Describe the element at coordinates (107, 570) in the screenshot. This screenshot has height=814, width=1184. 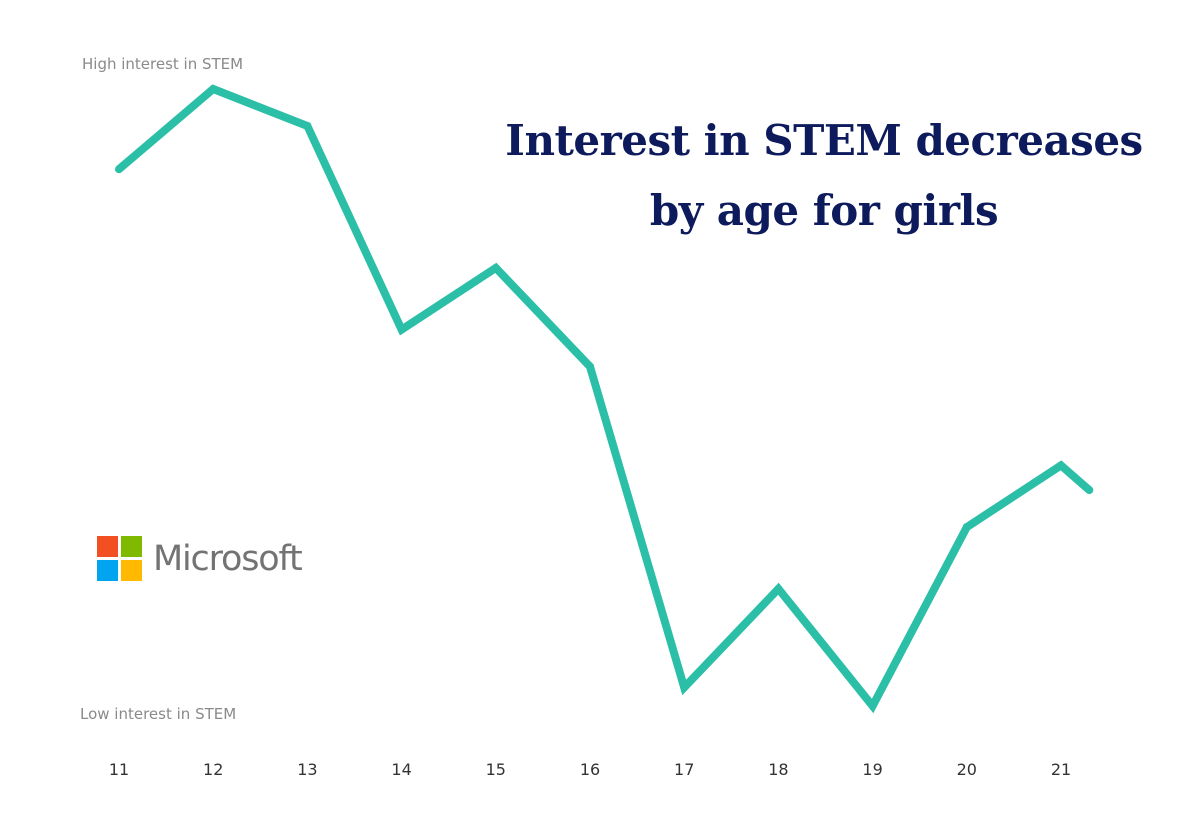
I see `logo-square-blue` at that location.